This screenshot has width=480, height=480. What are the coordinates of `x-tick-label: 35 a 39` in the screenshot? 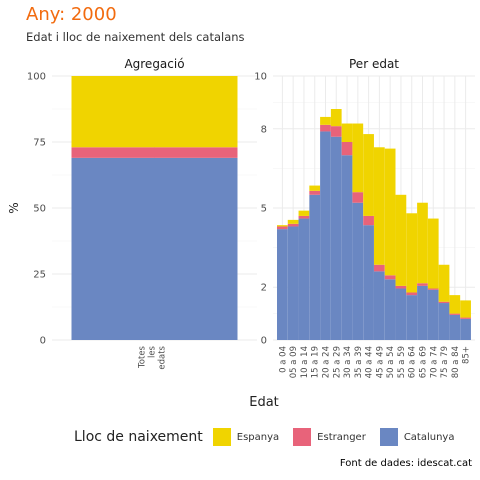 It's located at (359, 362).